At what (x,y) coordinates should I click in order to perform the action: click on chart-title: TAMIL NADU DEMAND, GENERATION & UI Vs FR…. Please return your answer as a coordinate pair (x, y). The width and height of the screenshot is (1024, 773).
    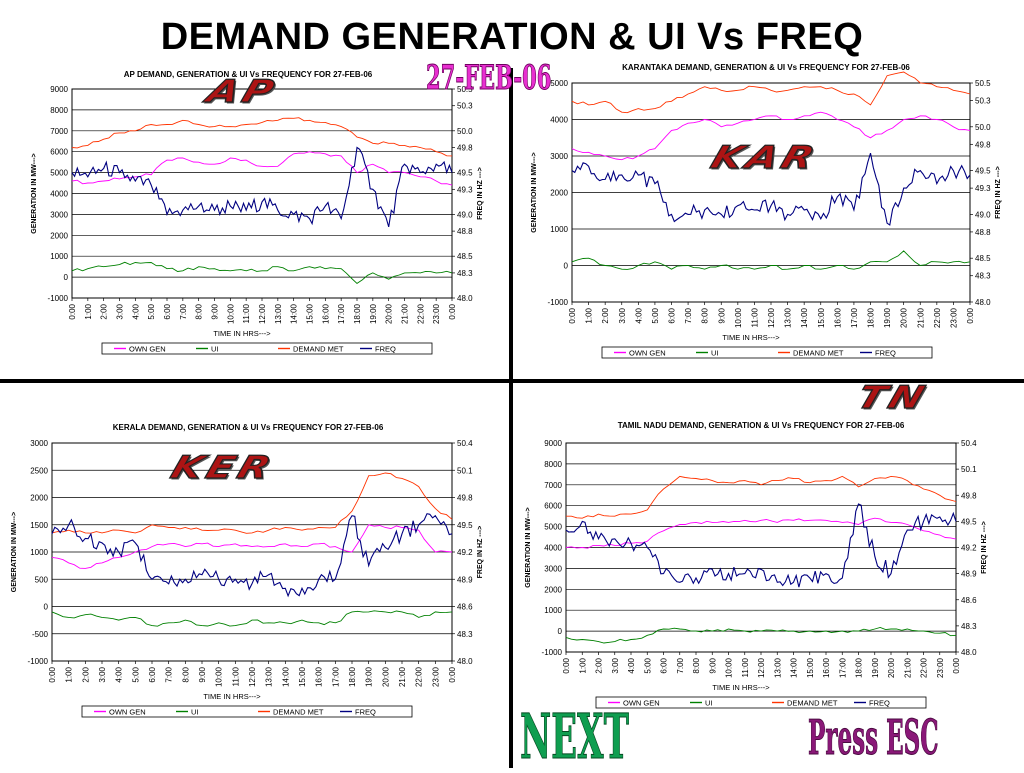
    Looking at the image, I should click on (761, 425).